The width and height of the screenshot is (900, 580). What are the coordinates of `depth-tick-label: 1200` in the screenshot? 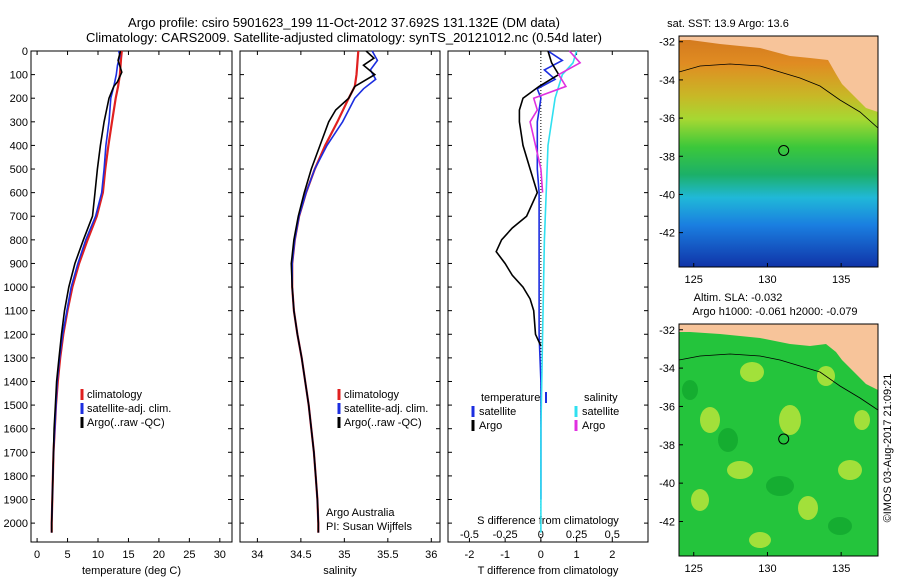 It's located at (16, 335).